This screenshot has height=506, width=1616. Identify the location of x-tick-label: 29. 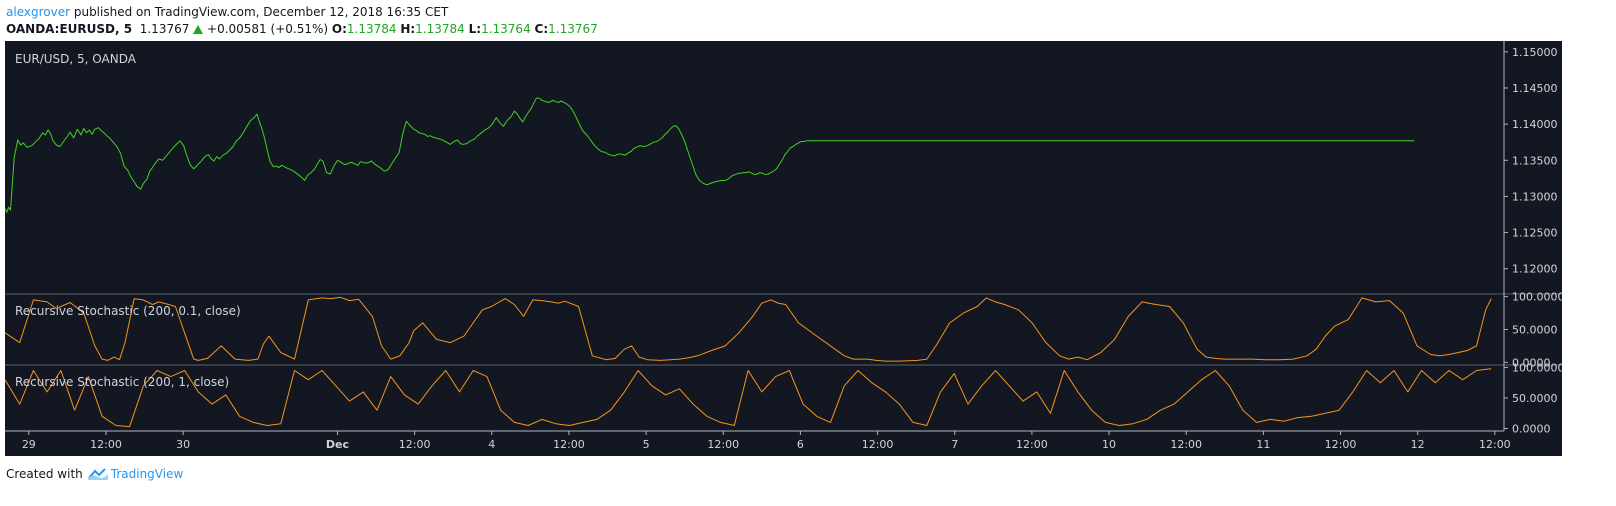
(29, 444).